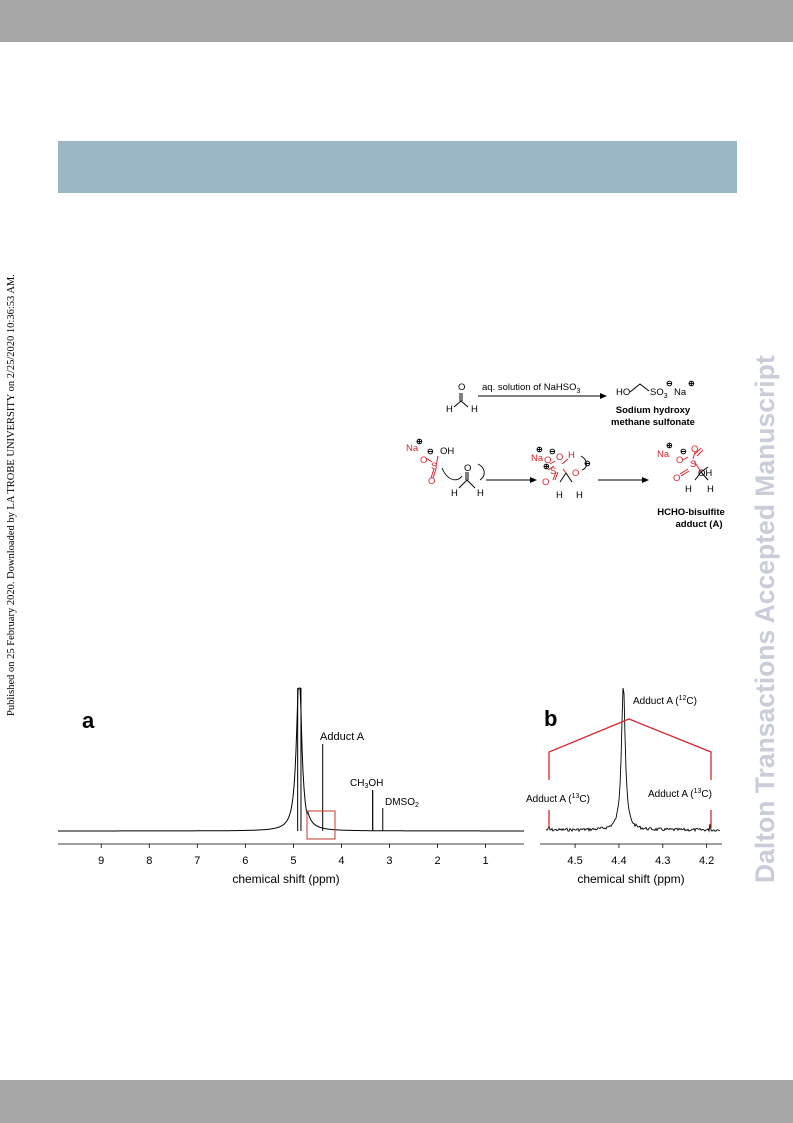 The height and width of the screenshot is (1123, 793). I want to click on tick-label-b-3: 4.2, so click(706, 861).